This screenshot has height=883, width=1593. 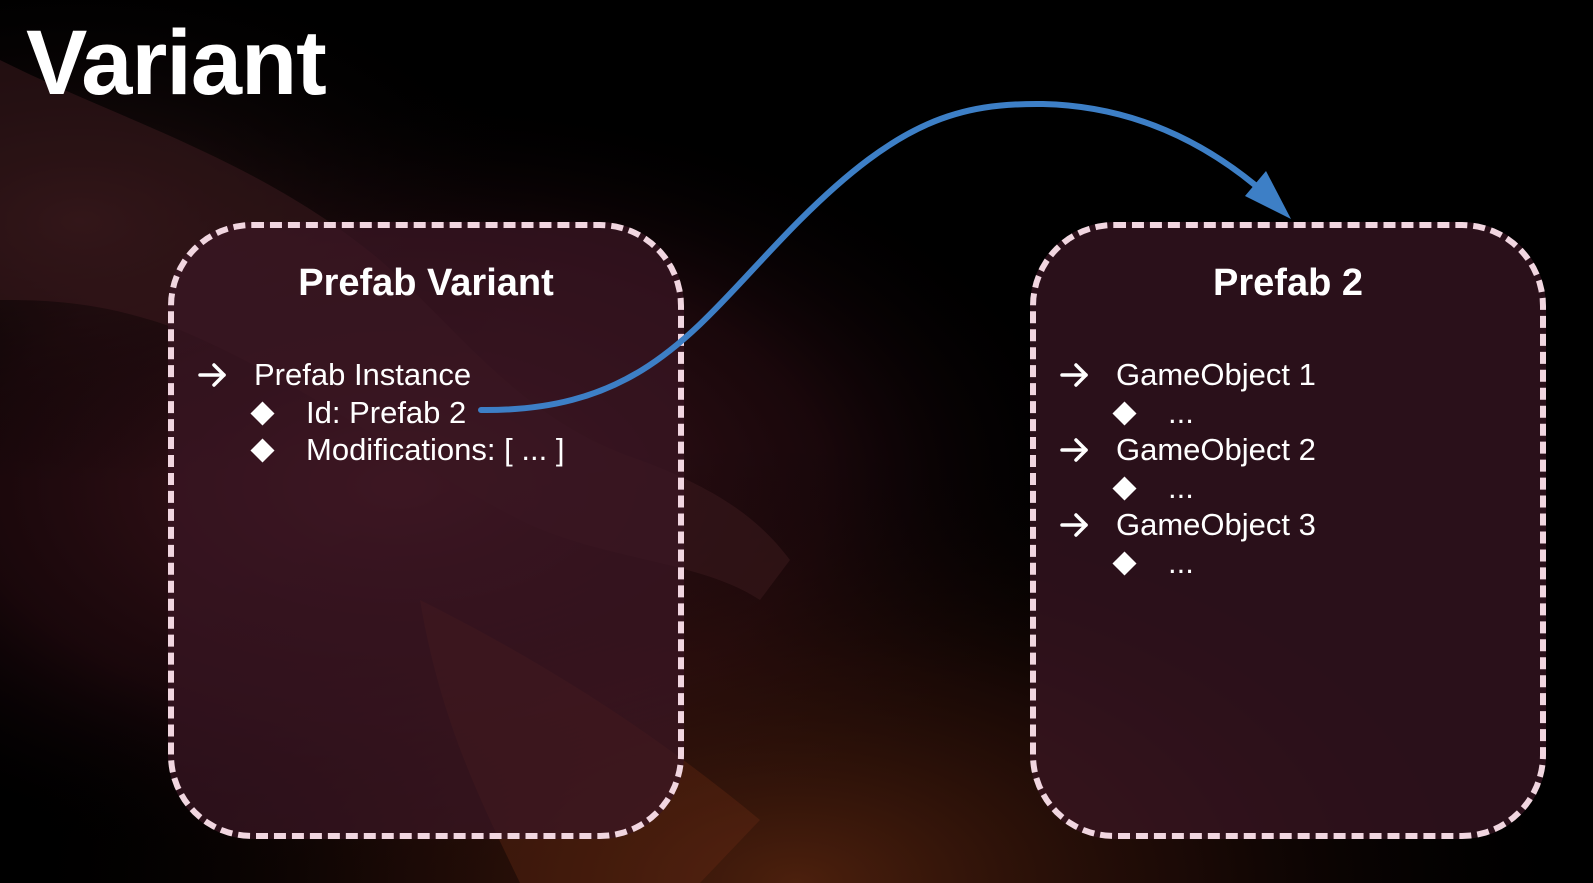 What do you see at coordinates (1288, 283) in the screenshot?
I see `prefab-2-title: Prefab 2` at bounding box center [1288, 283].